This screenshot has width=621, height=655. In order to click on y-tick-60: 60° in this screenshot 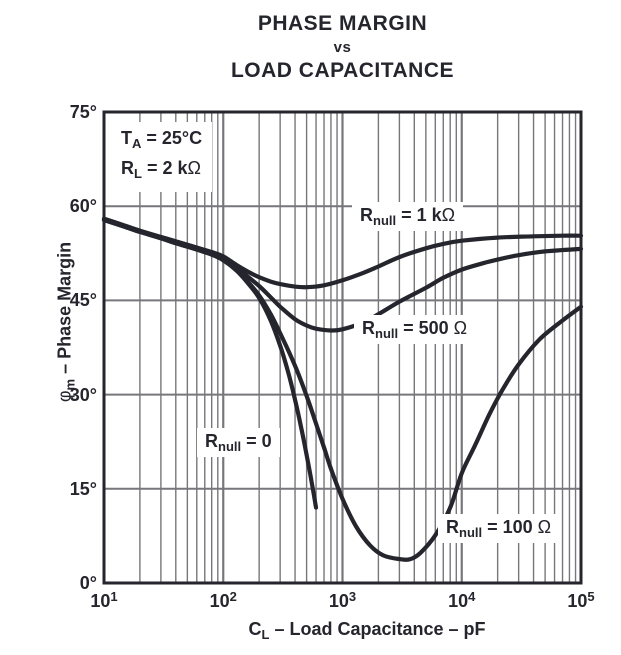, I will do `click(83, 206)`.